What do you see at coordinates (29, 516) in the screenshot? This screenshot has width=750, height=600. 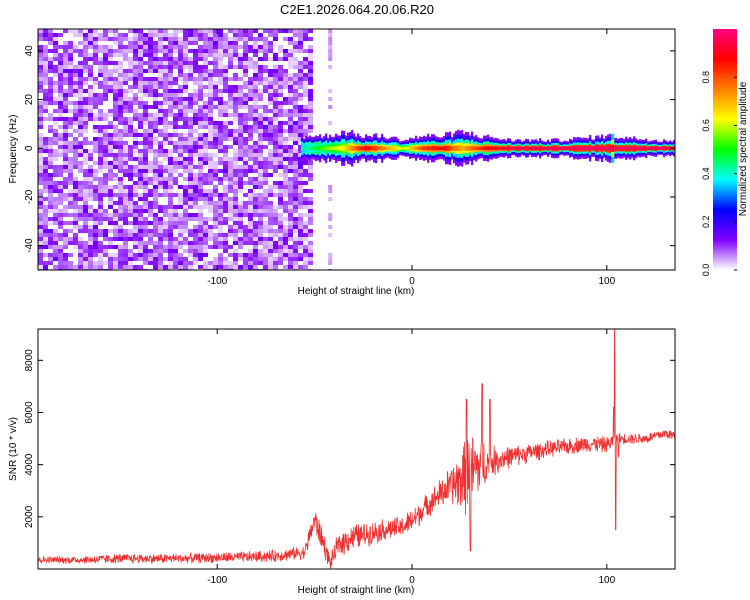 I see `snr-y-tick-label: 2000` at bounding box center [29, 516].